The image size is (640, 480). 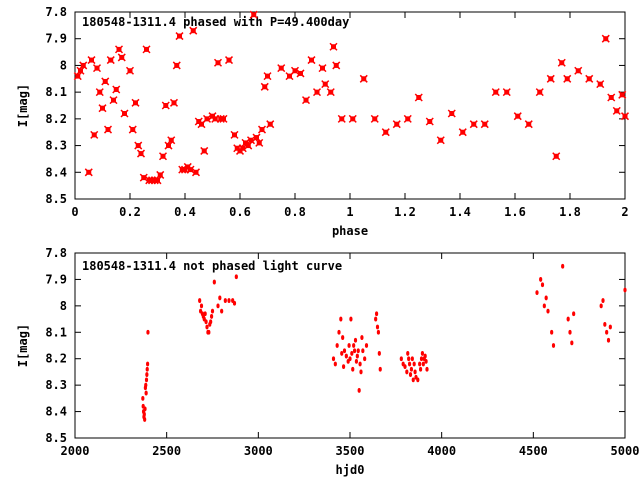 I want to click on x-tick-label: 1.8, so click(x=570, y=212).